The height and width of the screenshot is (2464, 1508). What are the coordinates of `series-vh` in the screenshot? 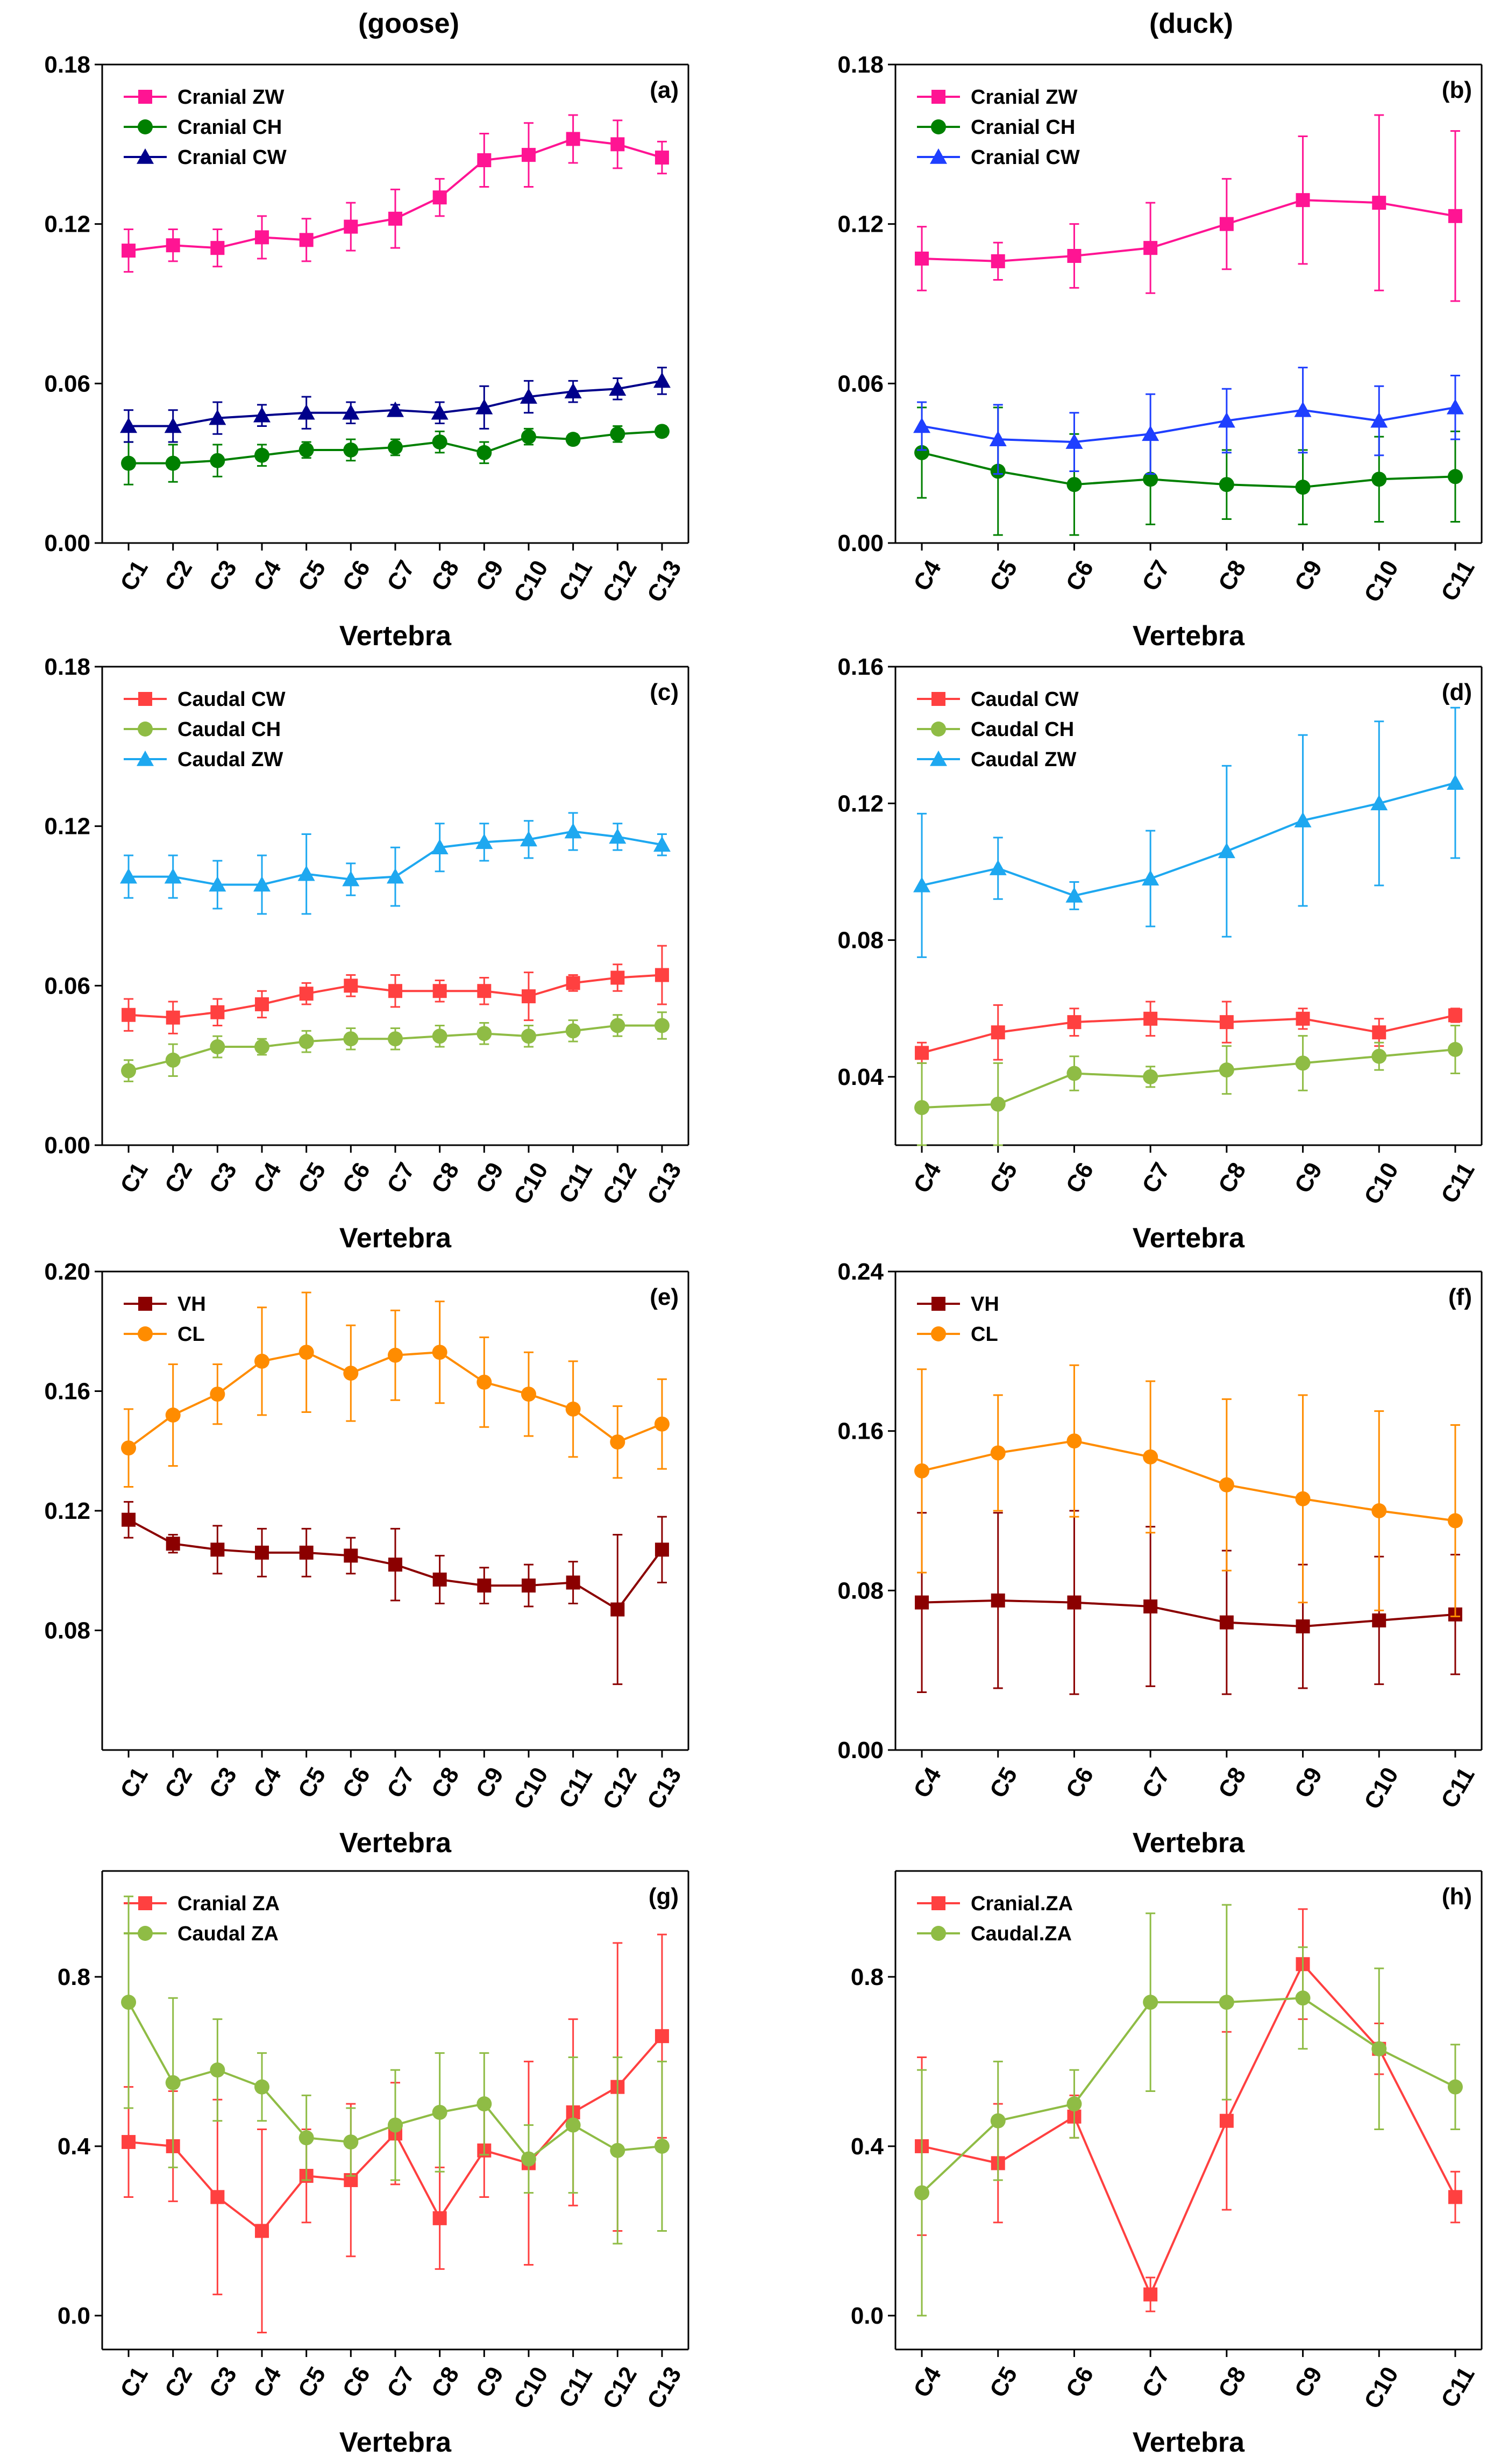 It's located at (1188, 1602).